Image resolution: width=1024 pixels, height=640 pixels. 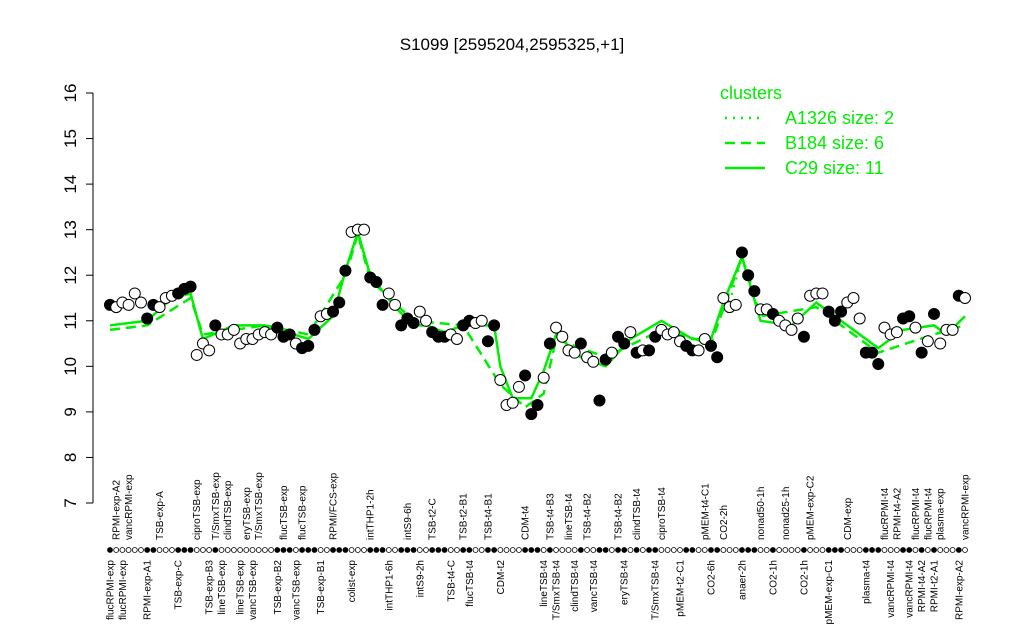 I want to click on x-tick-label: flucTSB-exp, so click(x=303, y=512).